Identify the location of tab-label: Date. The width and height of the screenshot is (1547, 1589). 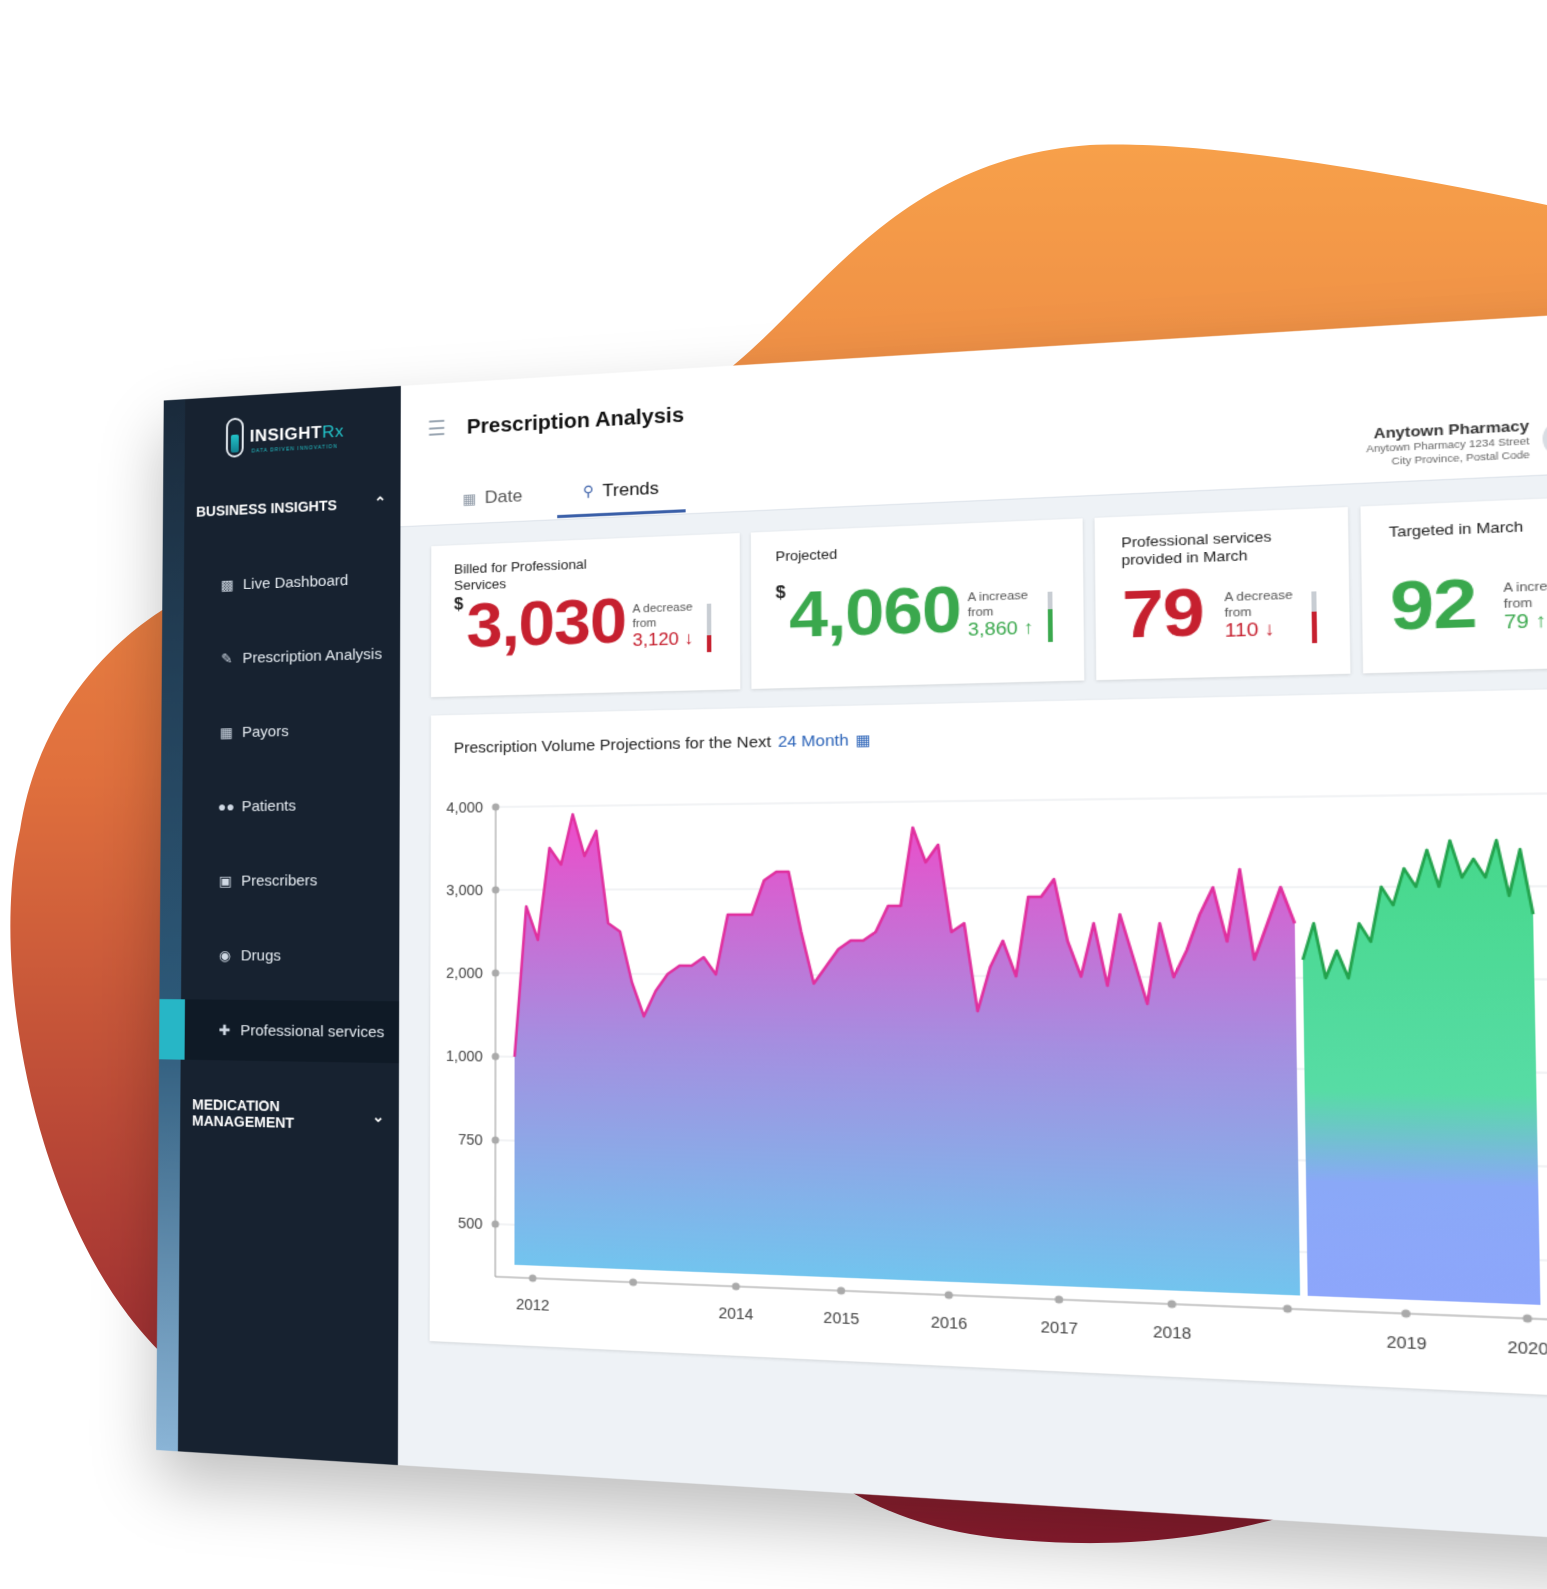
(504, 497).